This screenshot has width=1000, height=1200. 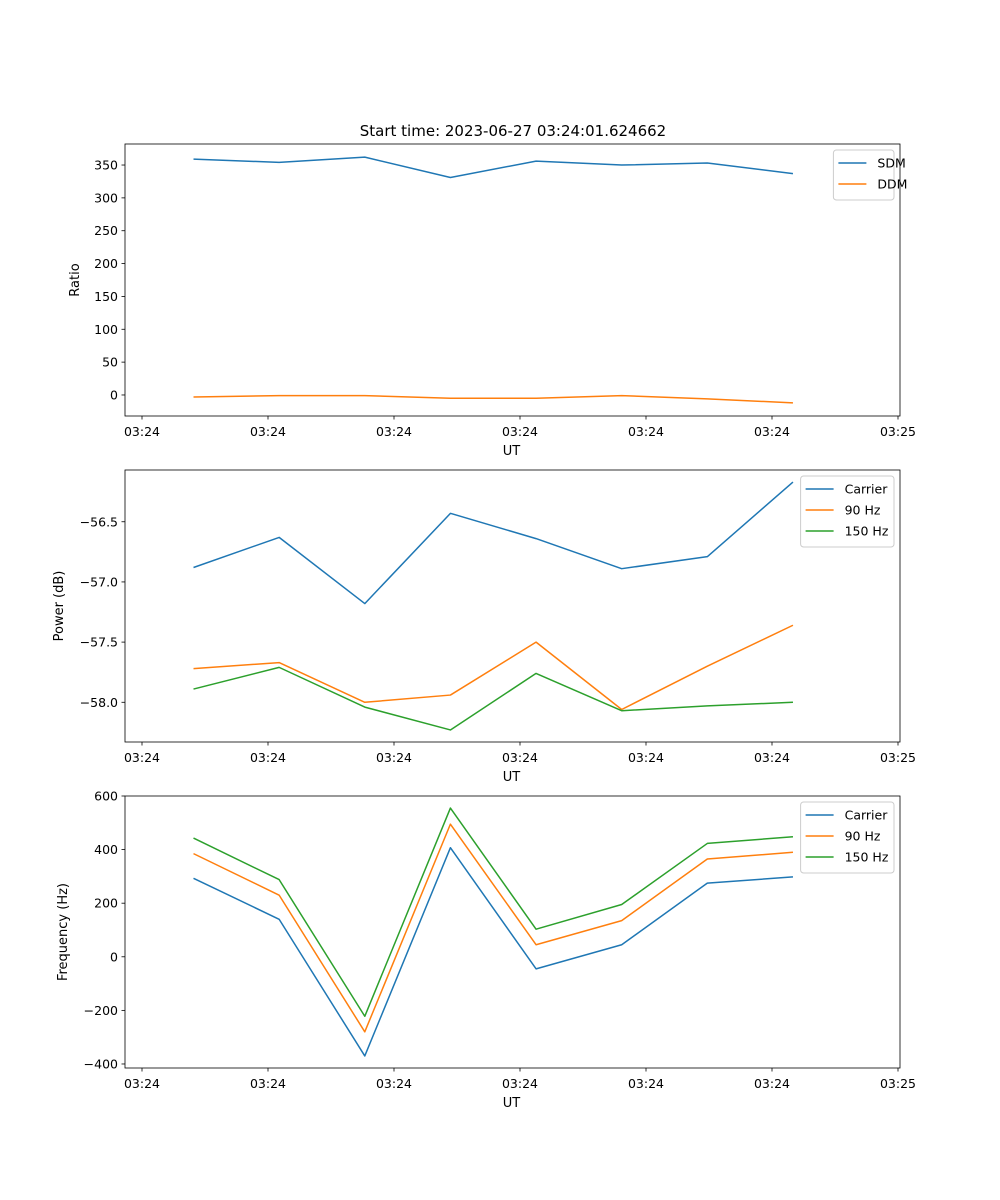 I want to click on figure-title: Start time: 2023-06-27 03:24:01.624662, so click(x=513, y=131).